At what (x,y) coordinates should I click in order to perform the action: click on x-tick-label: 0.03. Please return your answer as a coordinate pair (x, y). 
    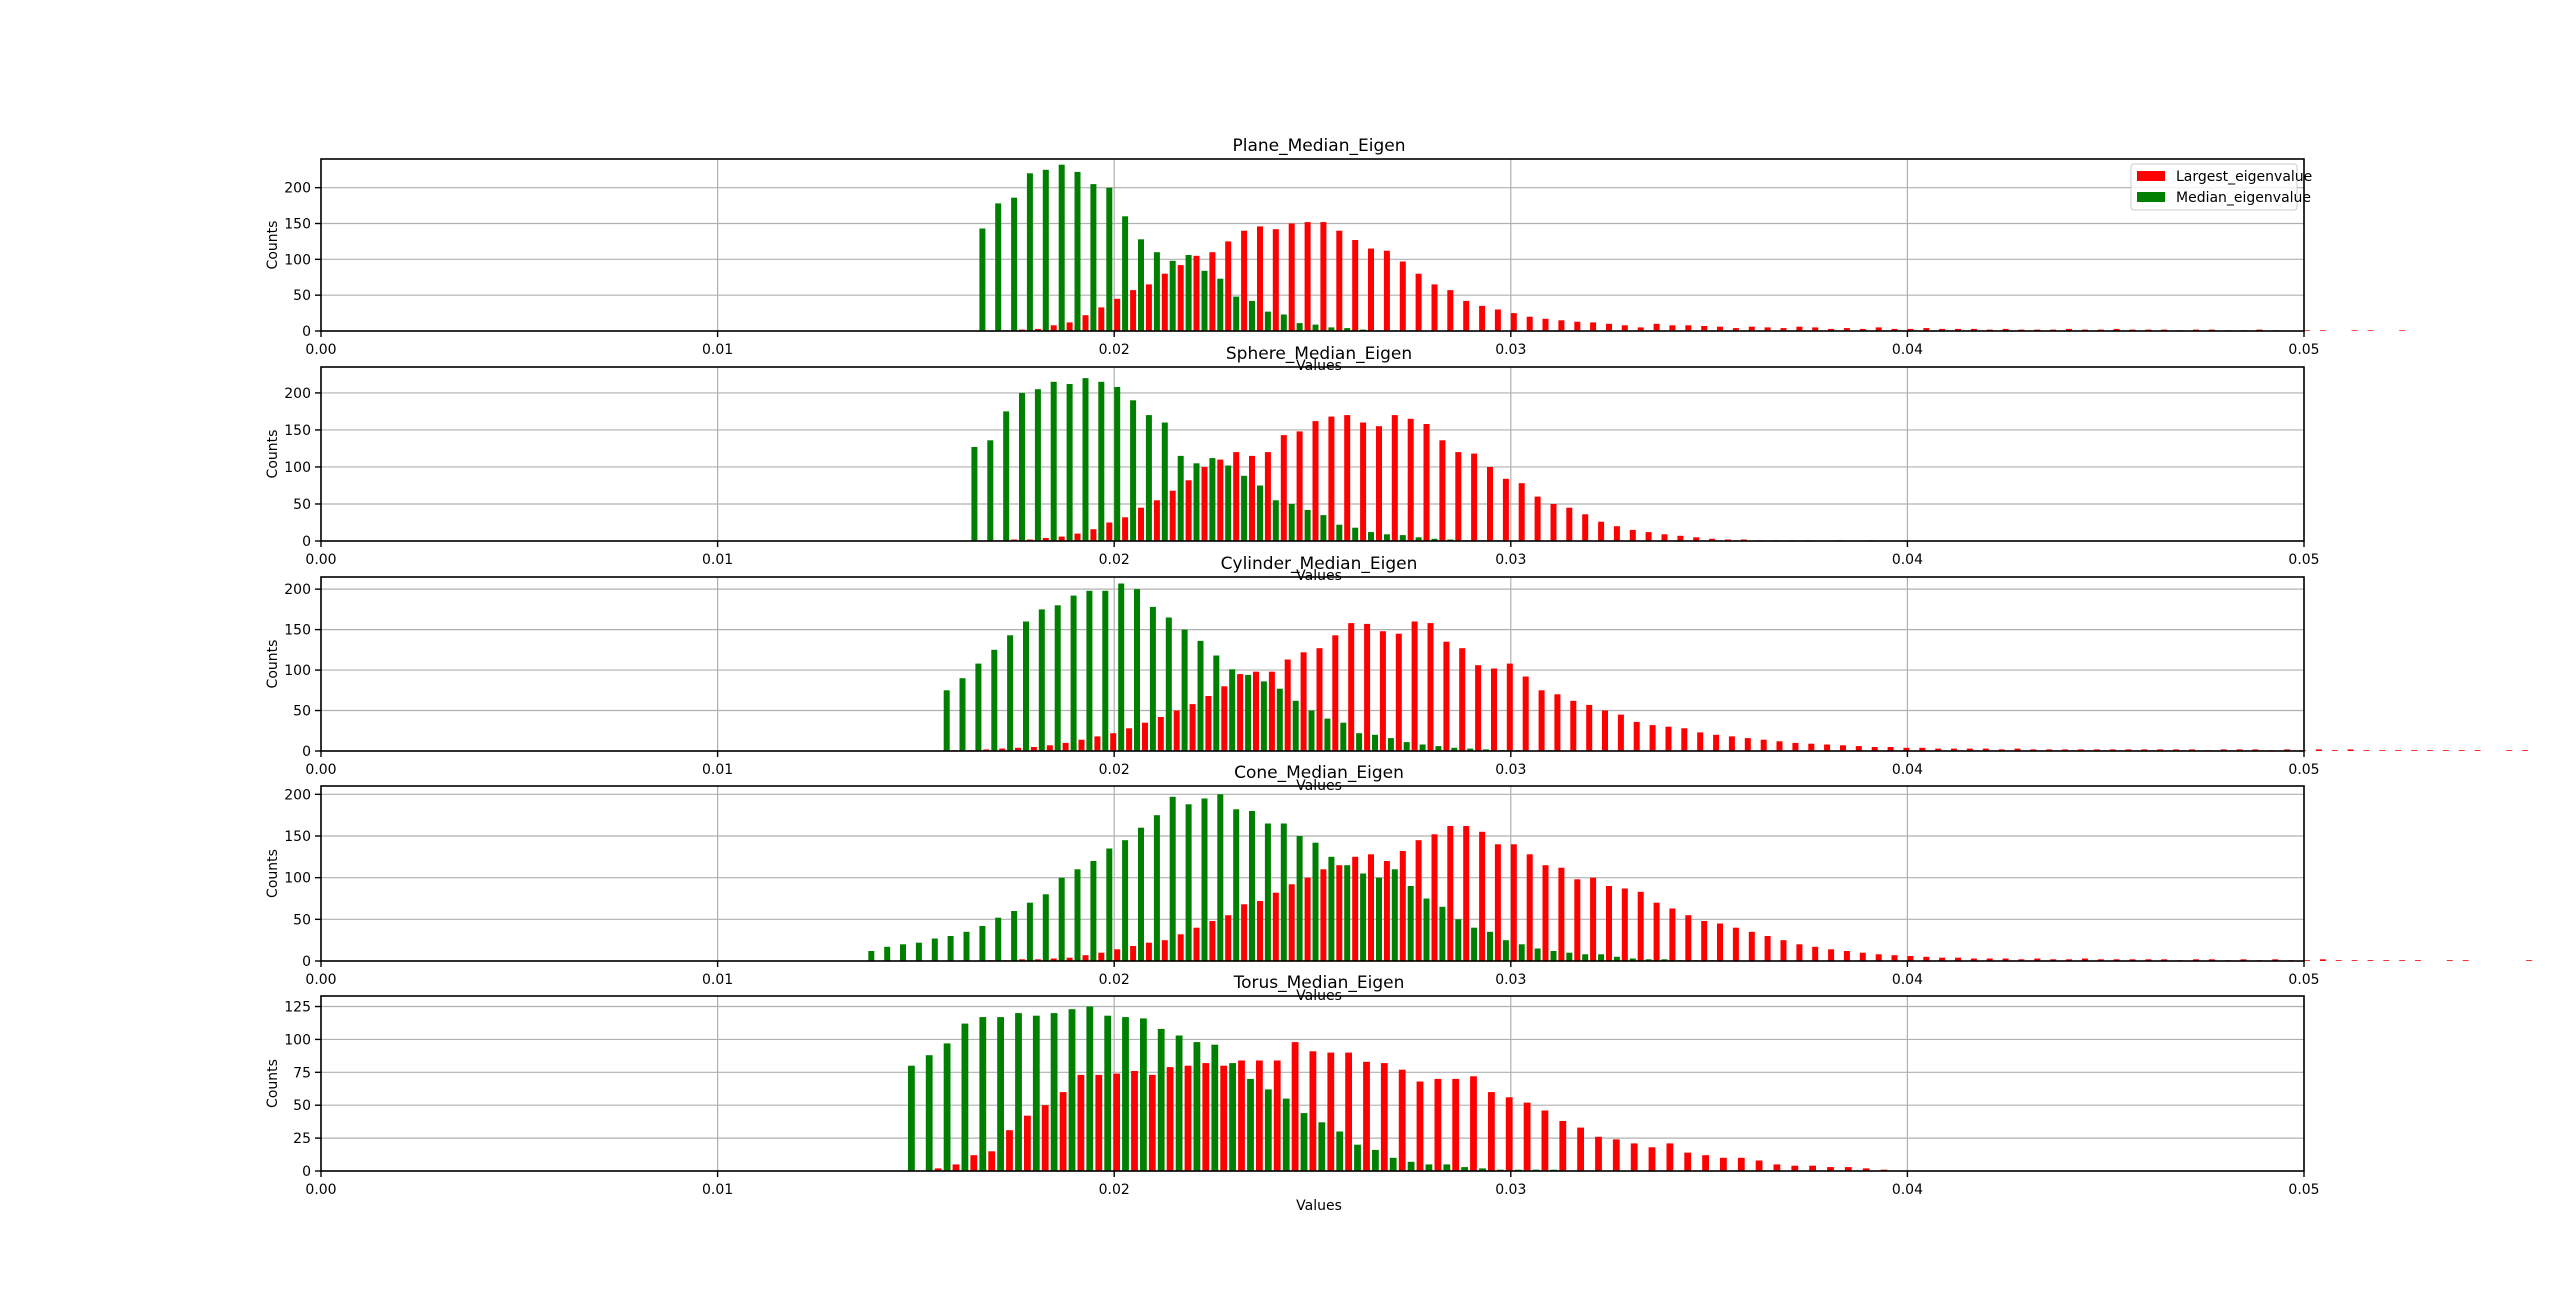
    Looking at the image, I should click on (1510, 980).